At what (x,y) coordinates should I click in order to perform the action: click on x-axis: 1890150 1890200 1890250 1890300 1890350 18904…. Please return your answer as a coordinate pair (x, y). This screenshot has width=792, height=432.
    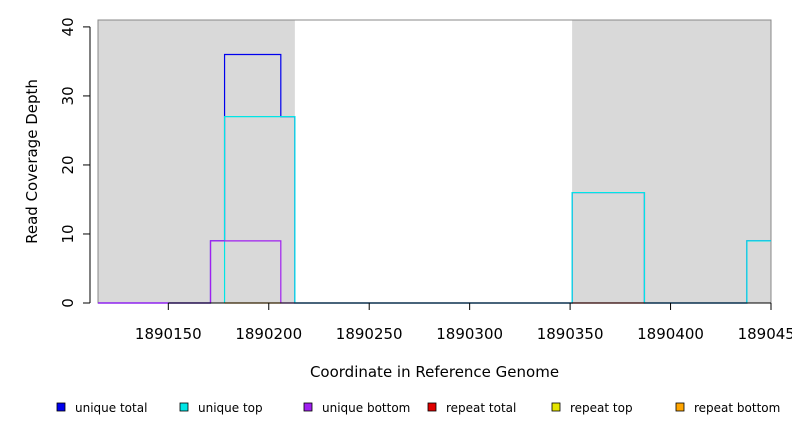
    Looking at the image, I should click on (463, 322).